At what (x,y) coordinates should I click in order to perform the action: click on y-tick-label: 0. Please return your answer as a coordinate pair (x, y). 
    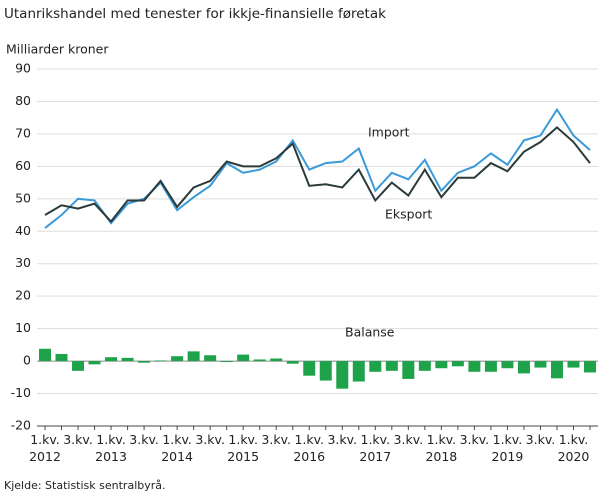
    Looking at the image, I should click on (27, 360).